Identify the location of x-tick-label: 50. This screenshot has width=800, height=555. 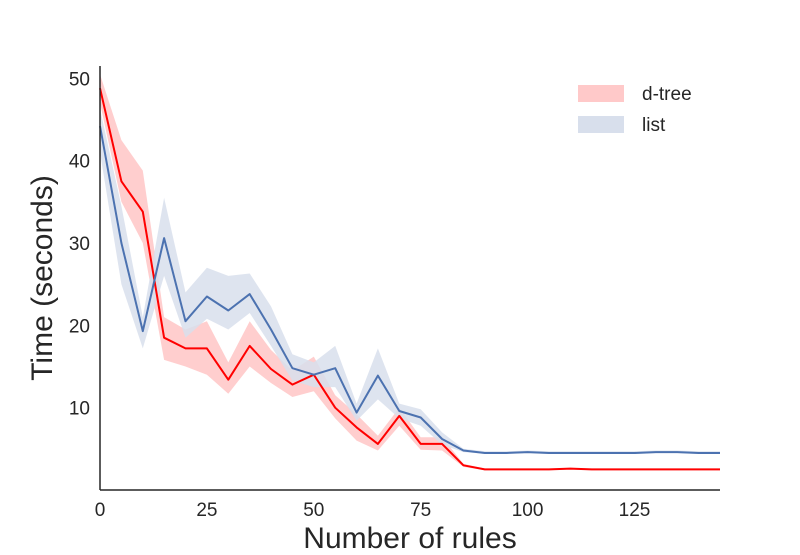
(313, 510).